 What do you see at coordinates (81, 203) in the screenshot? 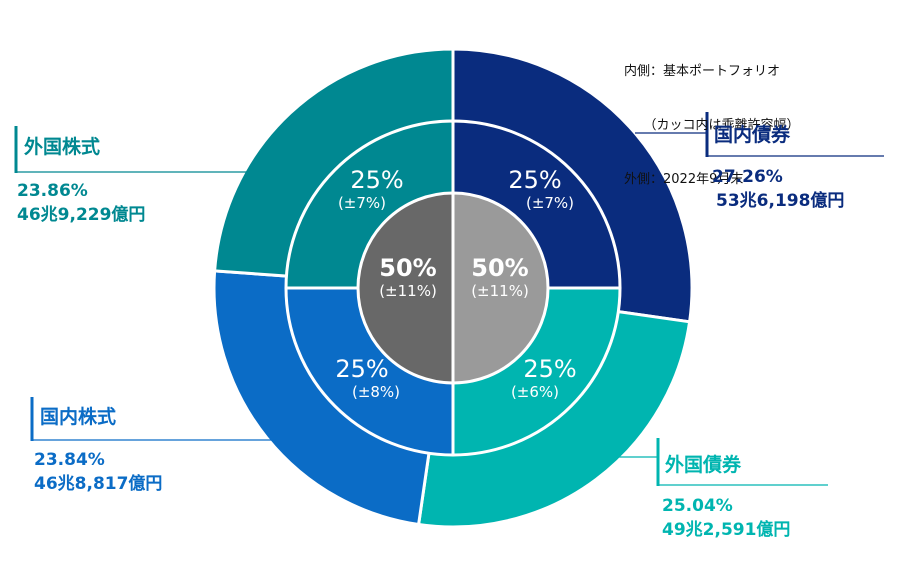
I see `callout-foreign-stocks-values: 23.86% 46兆9,229億円` at bounding box center [81, 203].